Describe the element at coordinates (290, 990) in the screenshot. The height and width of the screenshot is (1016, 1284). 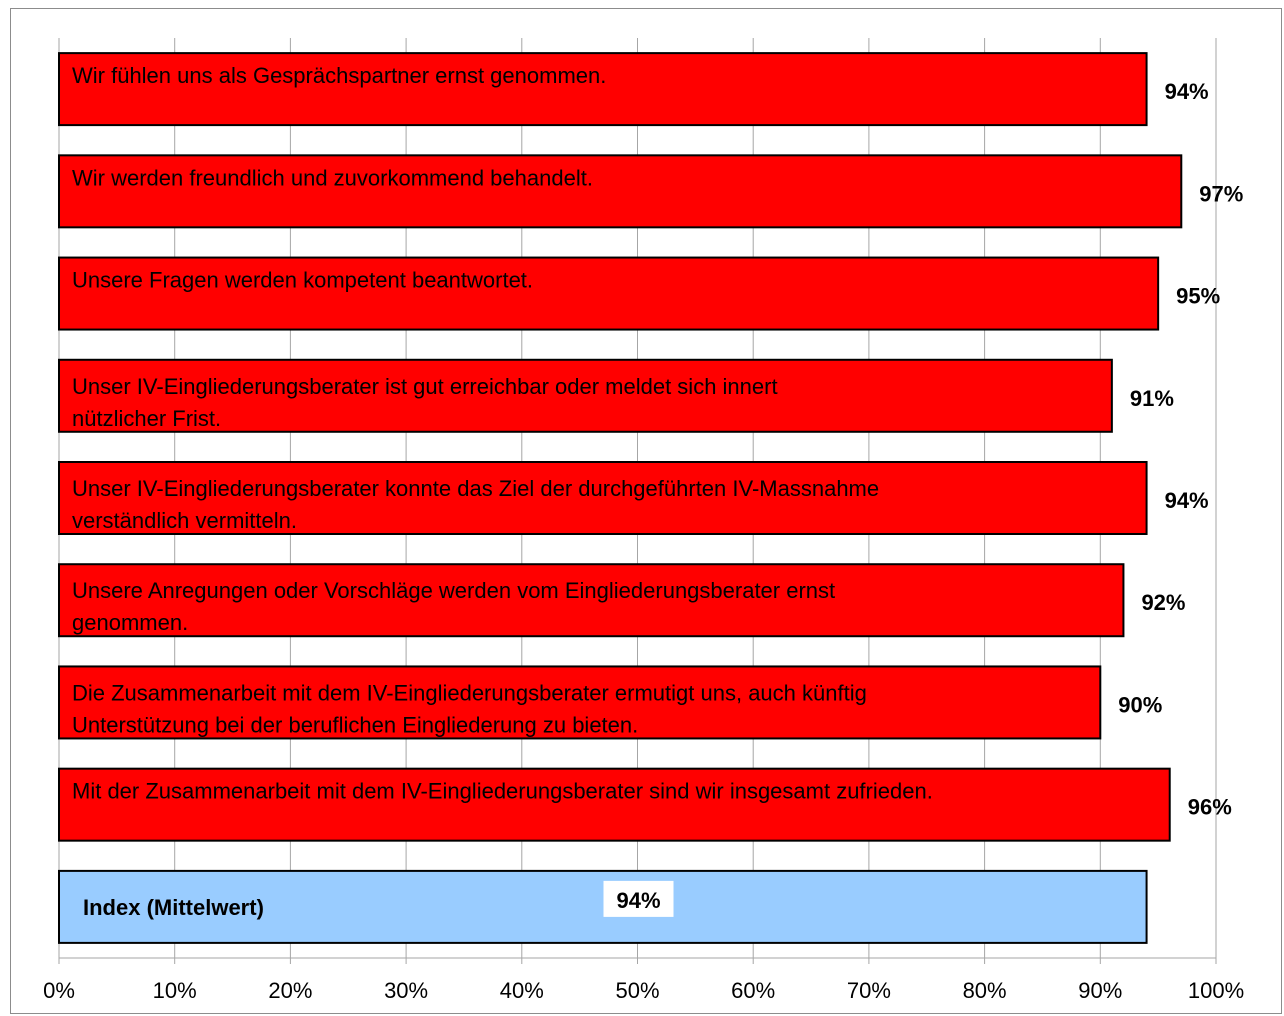
I see `x-tick-label: 20%` at that location.